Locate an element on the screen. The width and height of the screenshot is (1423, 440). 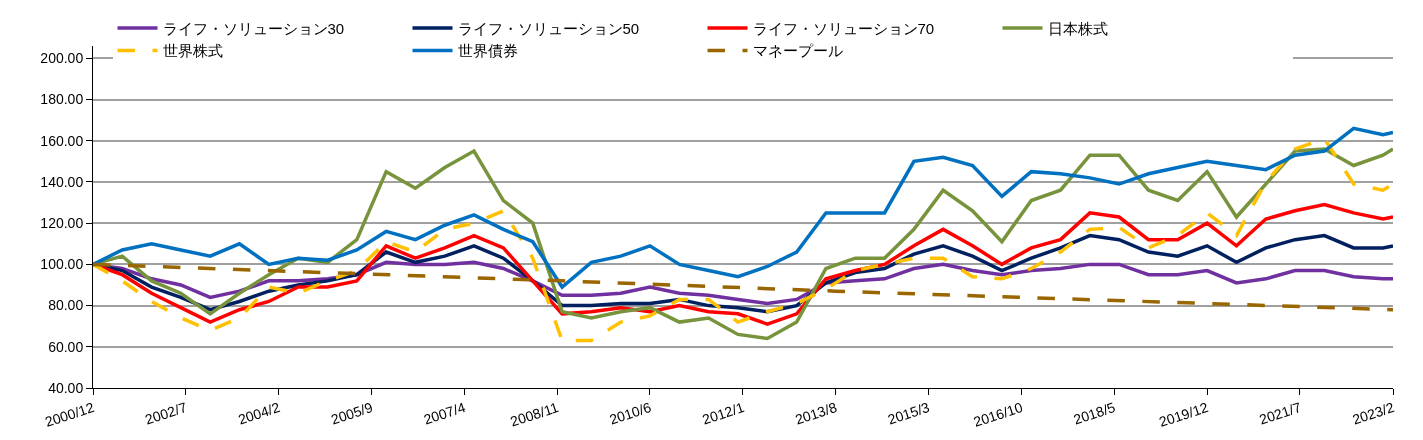
legend-label: マネープール is located at coordinates (797, 51).